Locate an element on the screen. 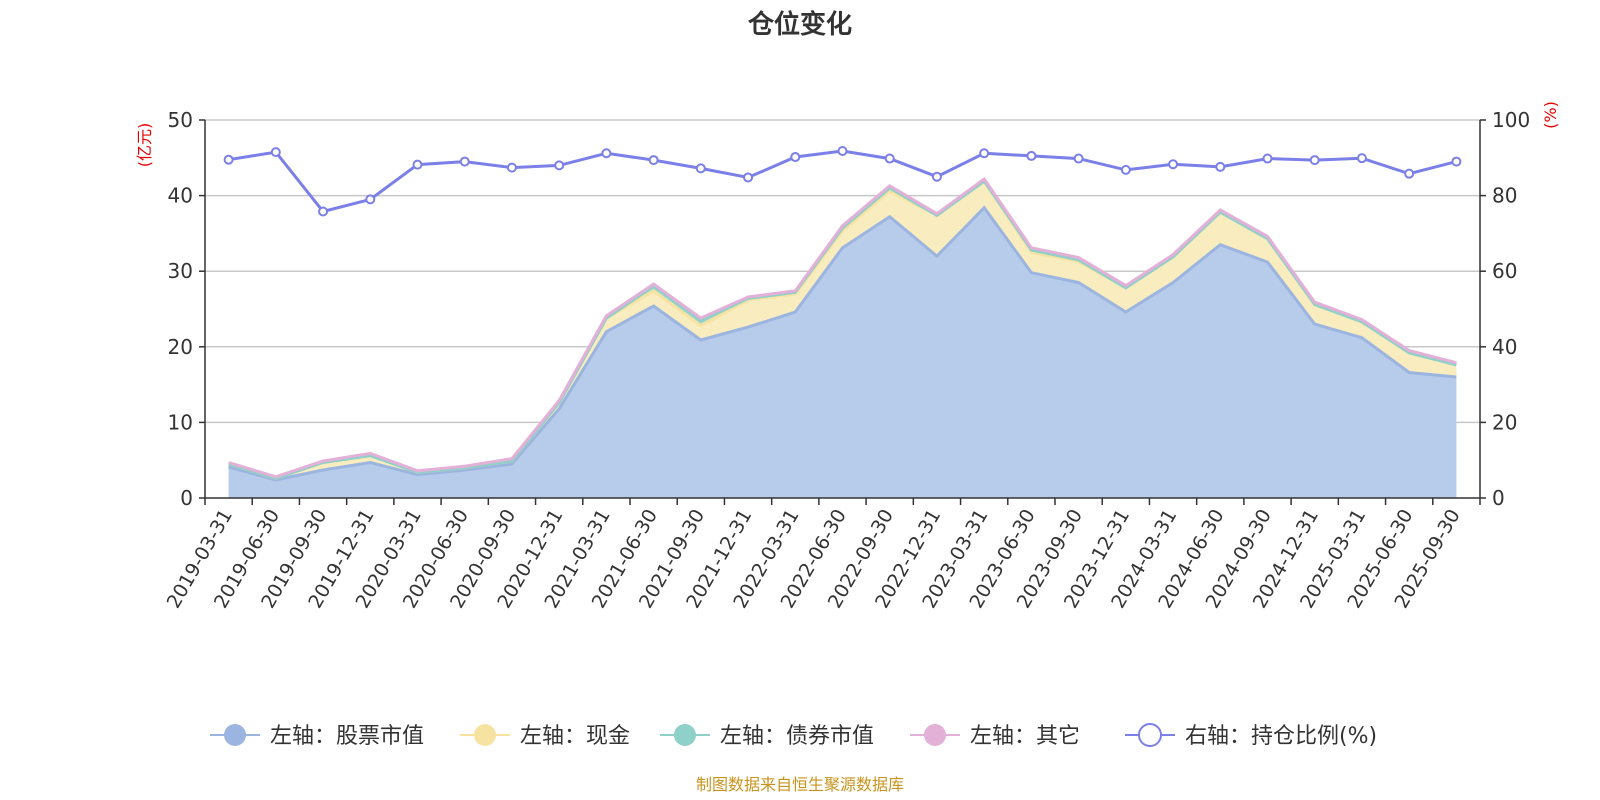 This screenshot has height=800, width=1600. legend-label: 左轴：债券市值 is located at coordinates (797, 736).